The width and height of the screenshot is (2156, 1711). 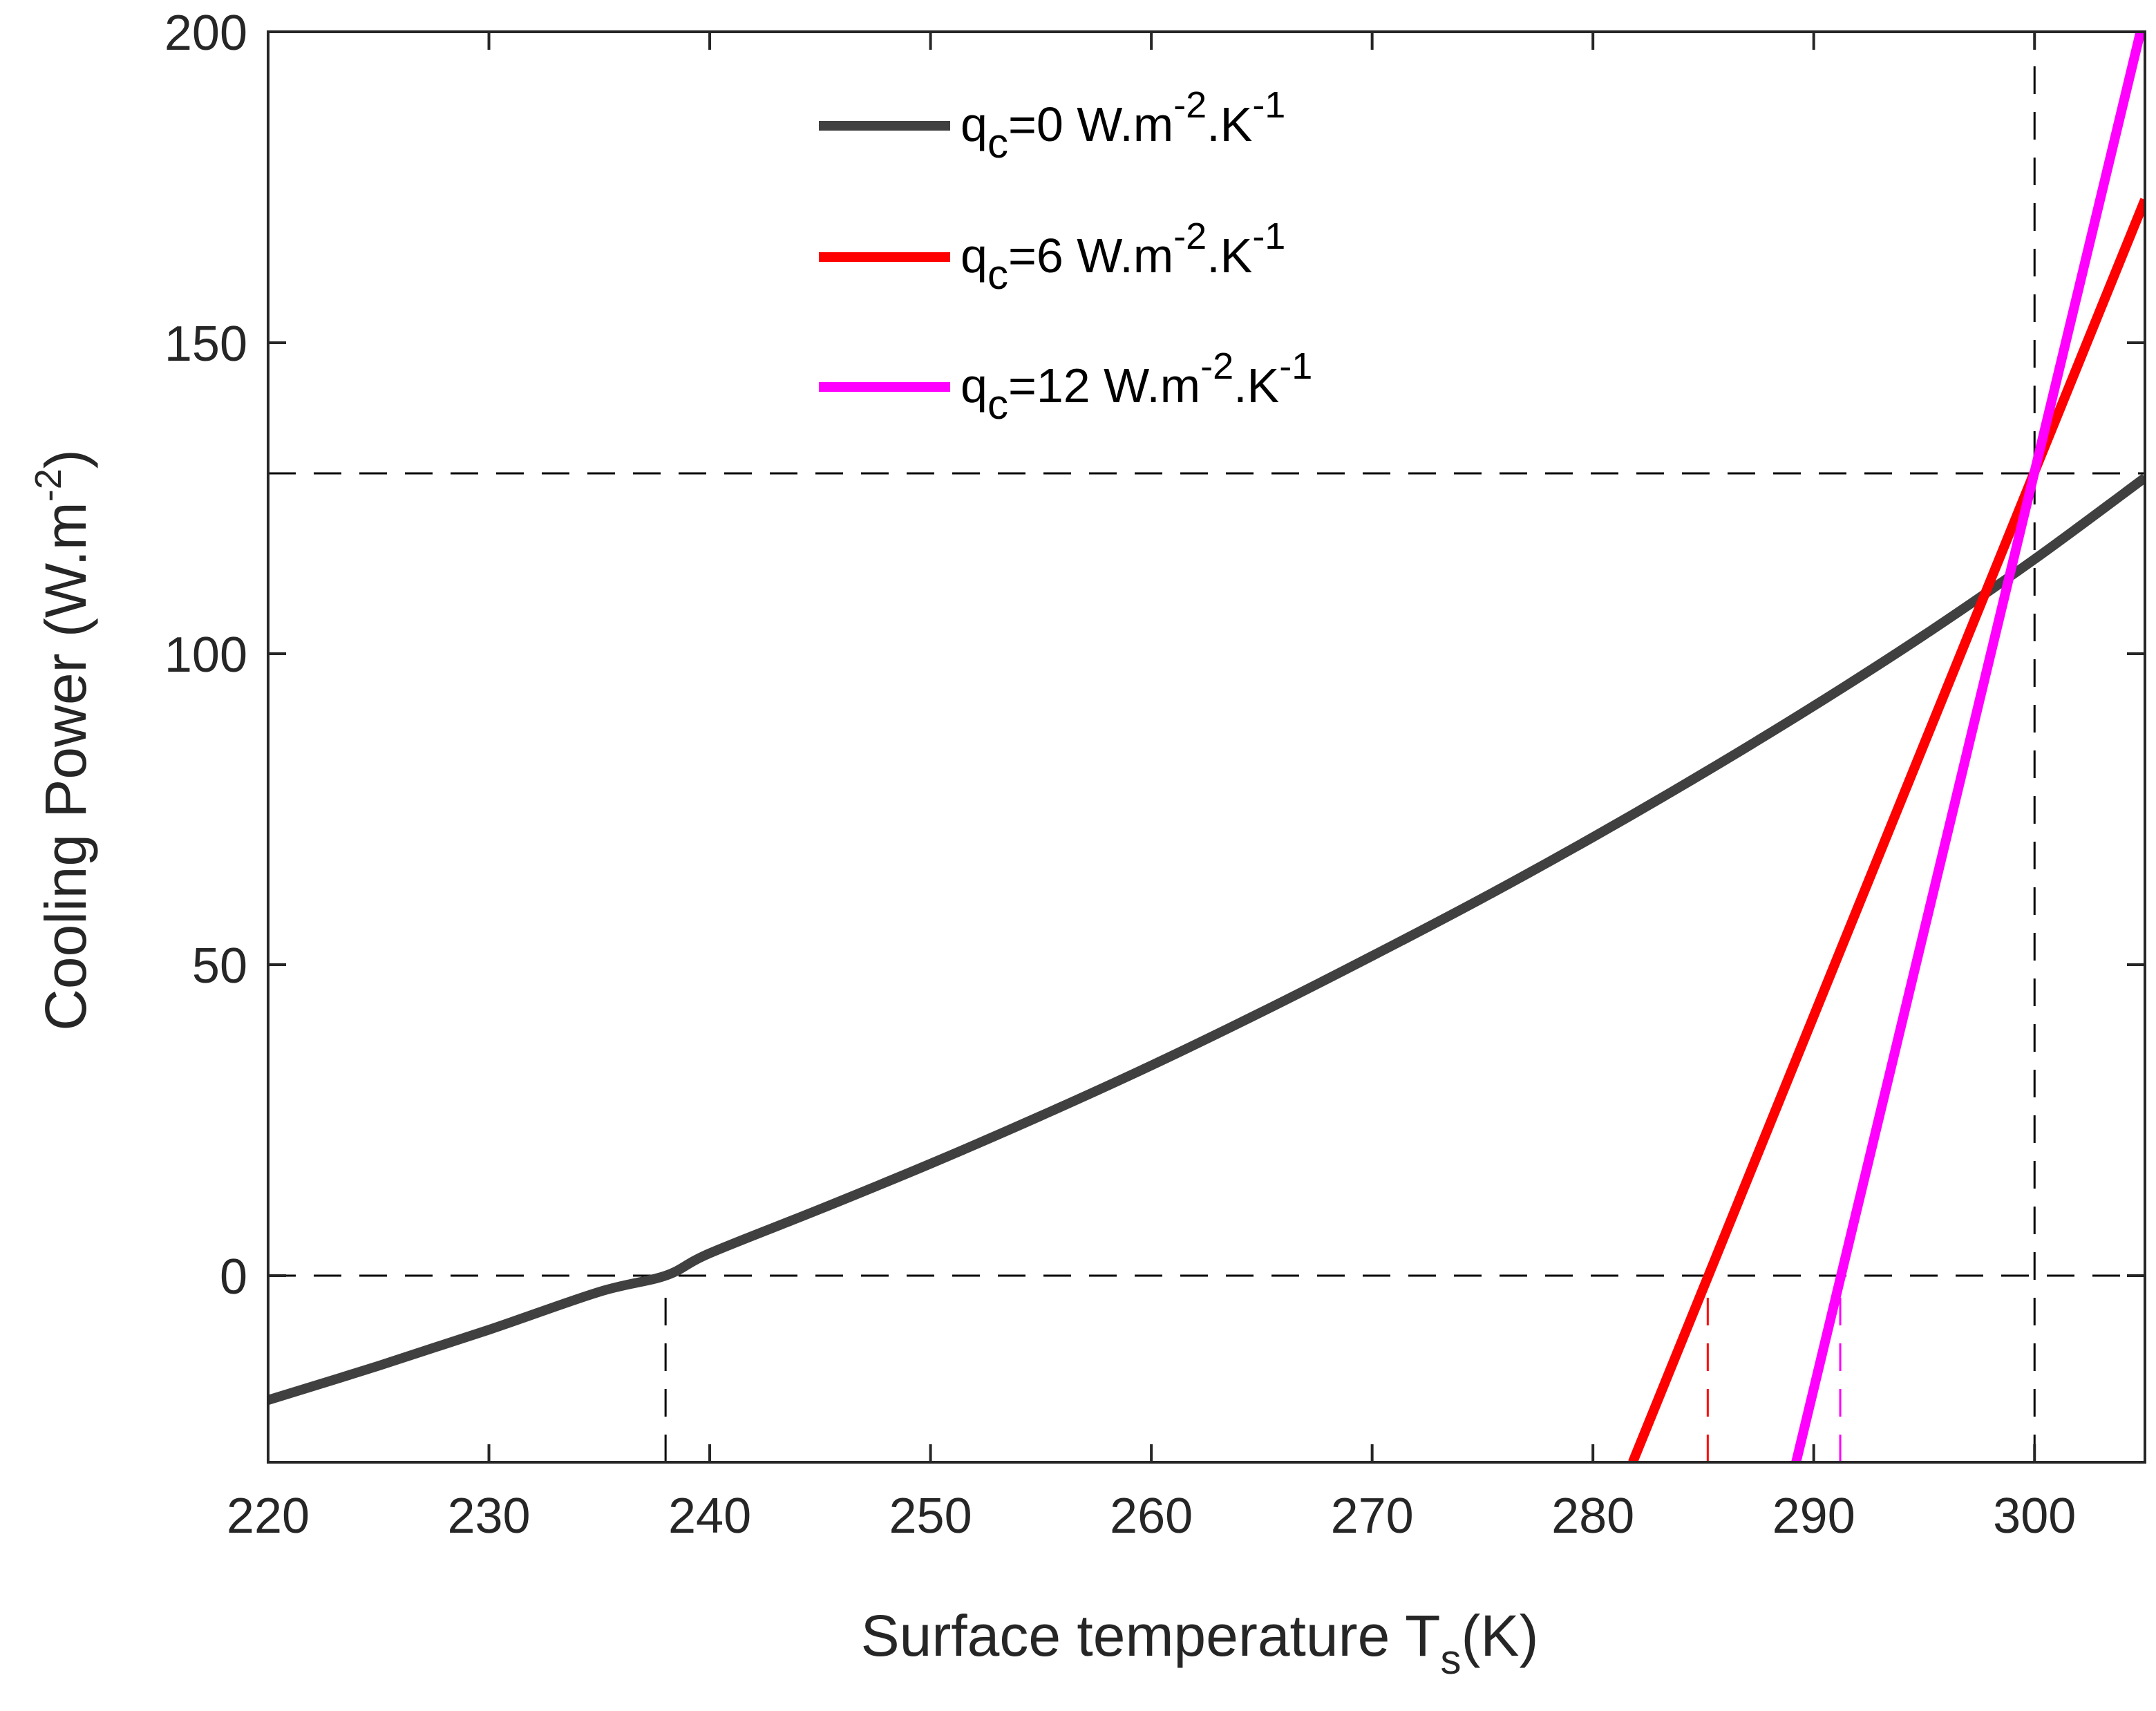 What do you see at coordinates (930, 1516) in the screenshot?
I see `x-tick-label-250: 250` at bounding box center [930, 1516].